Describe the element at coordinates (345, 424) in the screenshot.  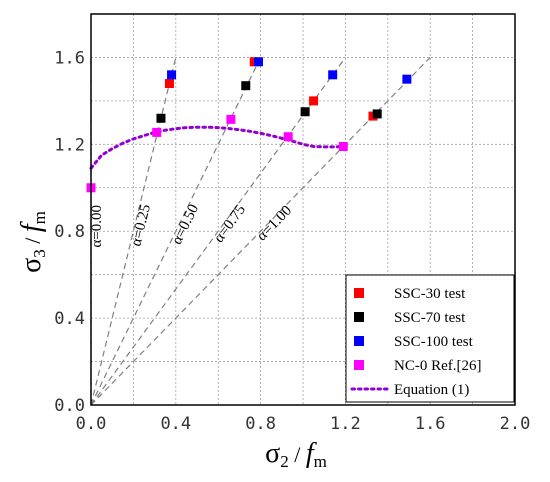
I see `x-tick-label: 1.2` at that location.